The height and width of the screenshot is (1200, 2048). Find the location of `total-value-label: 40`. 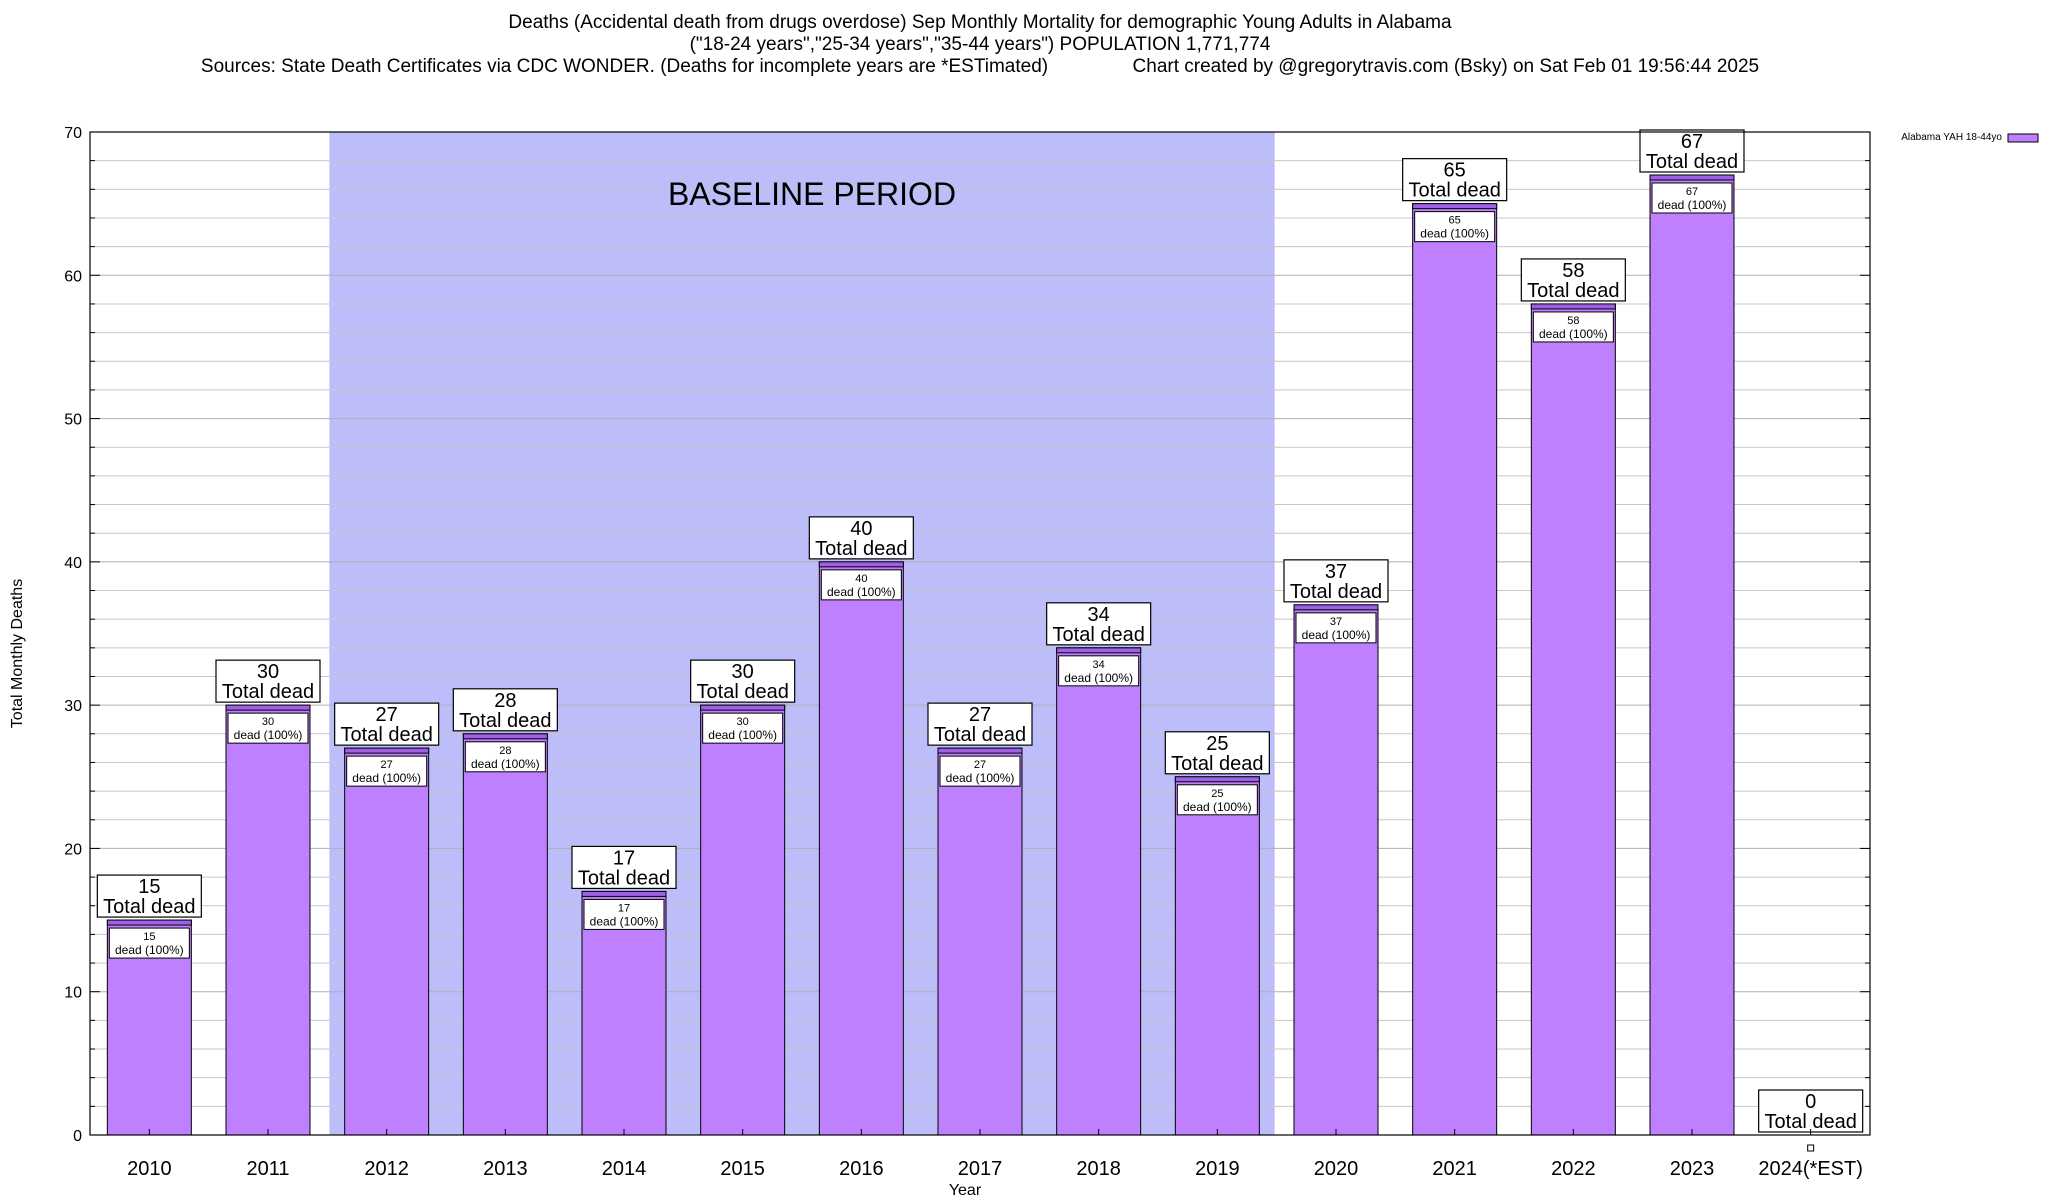

total-value-label: 40 is located at coordinates (861, 529).